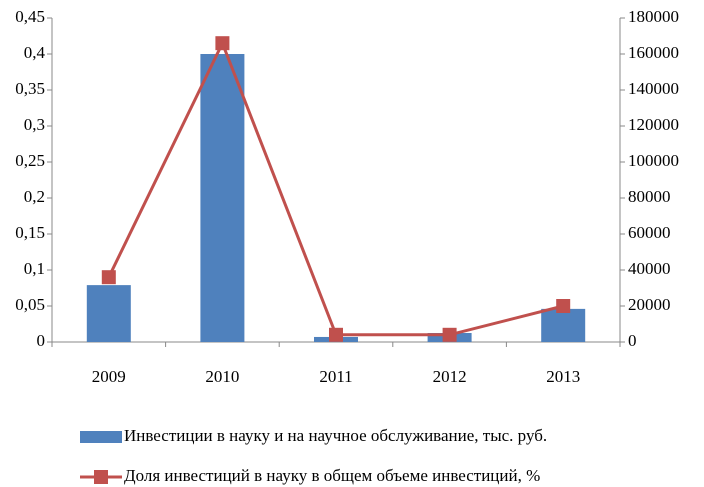 The image size is (704, 487). Describe the element at coordinates (335, 376) in the screenshot. I see `x-tick-label: 2011` at that location.